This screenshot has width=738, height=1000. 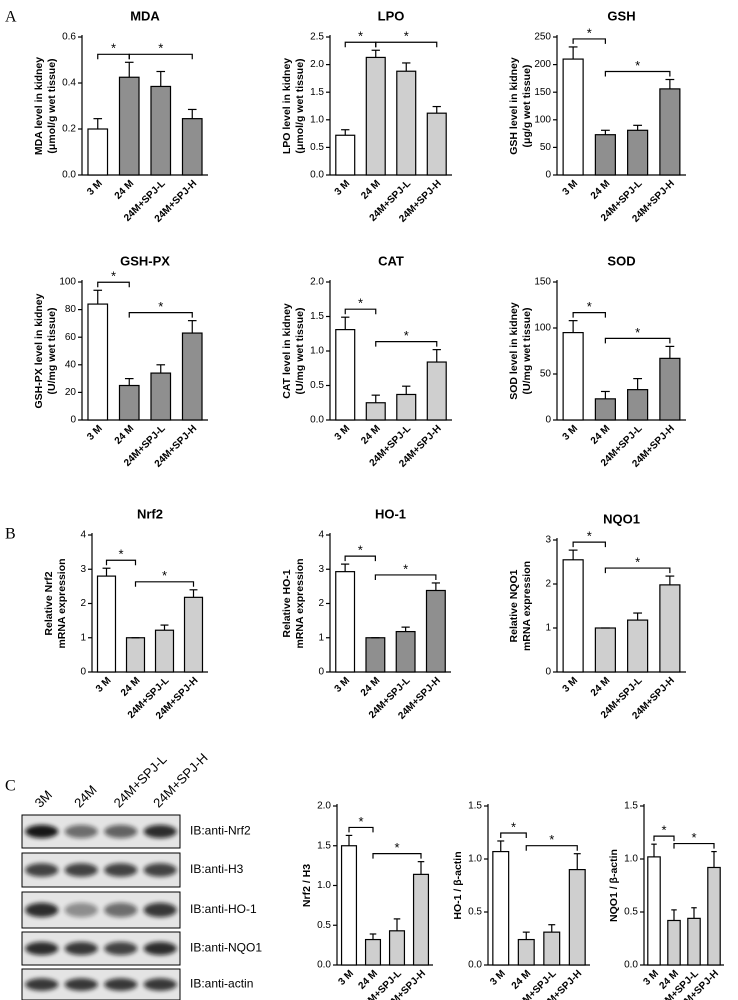 I want to click on y-tick-label: 100, so click(x=67, y=282).